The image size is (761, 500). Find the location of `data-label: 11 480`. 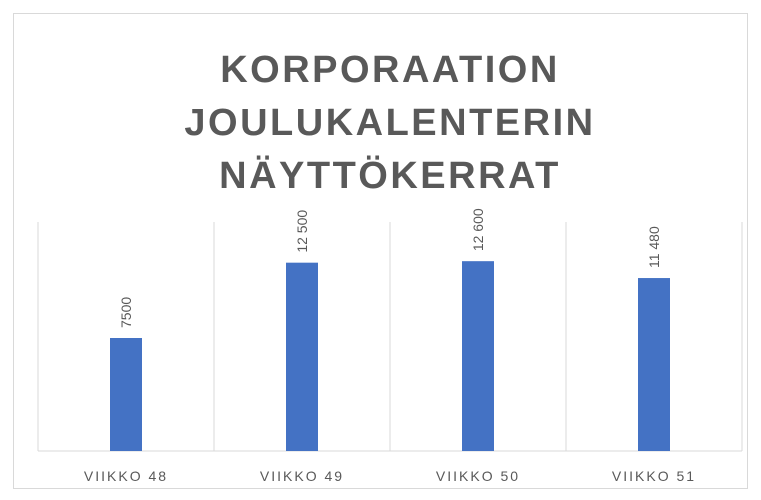

data-label: 11 480 is located at coordinates (654, 247).